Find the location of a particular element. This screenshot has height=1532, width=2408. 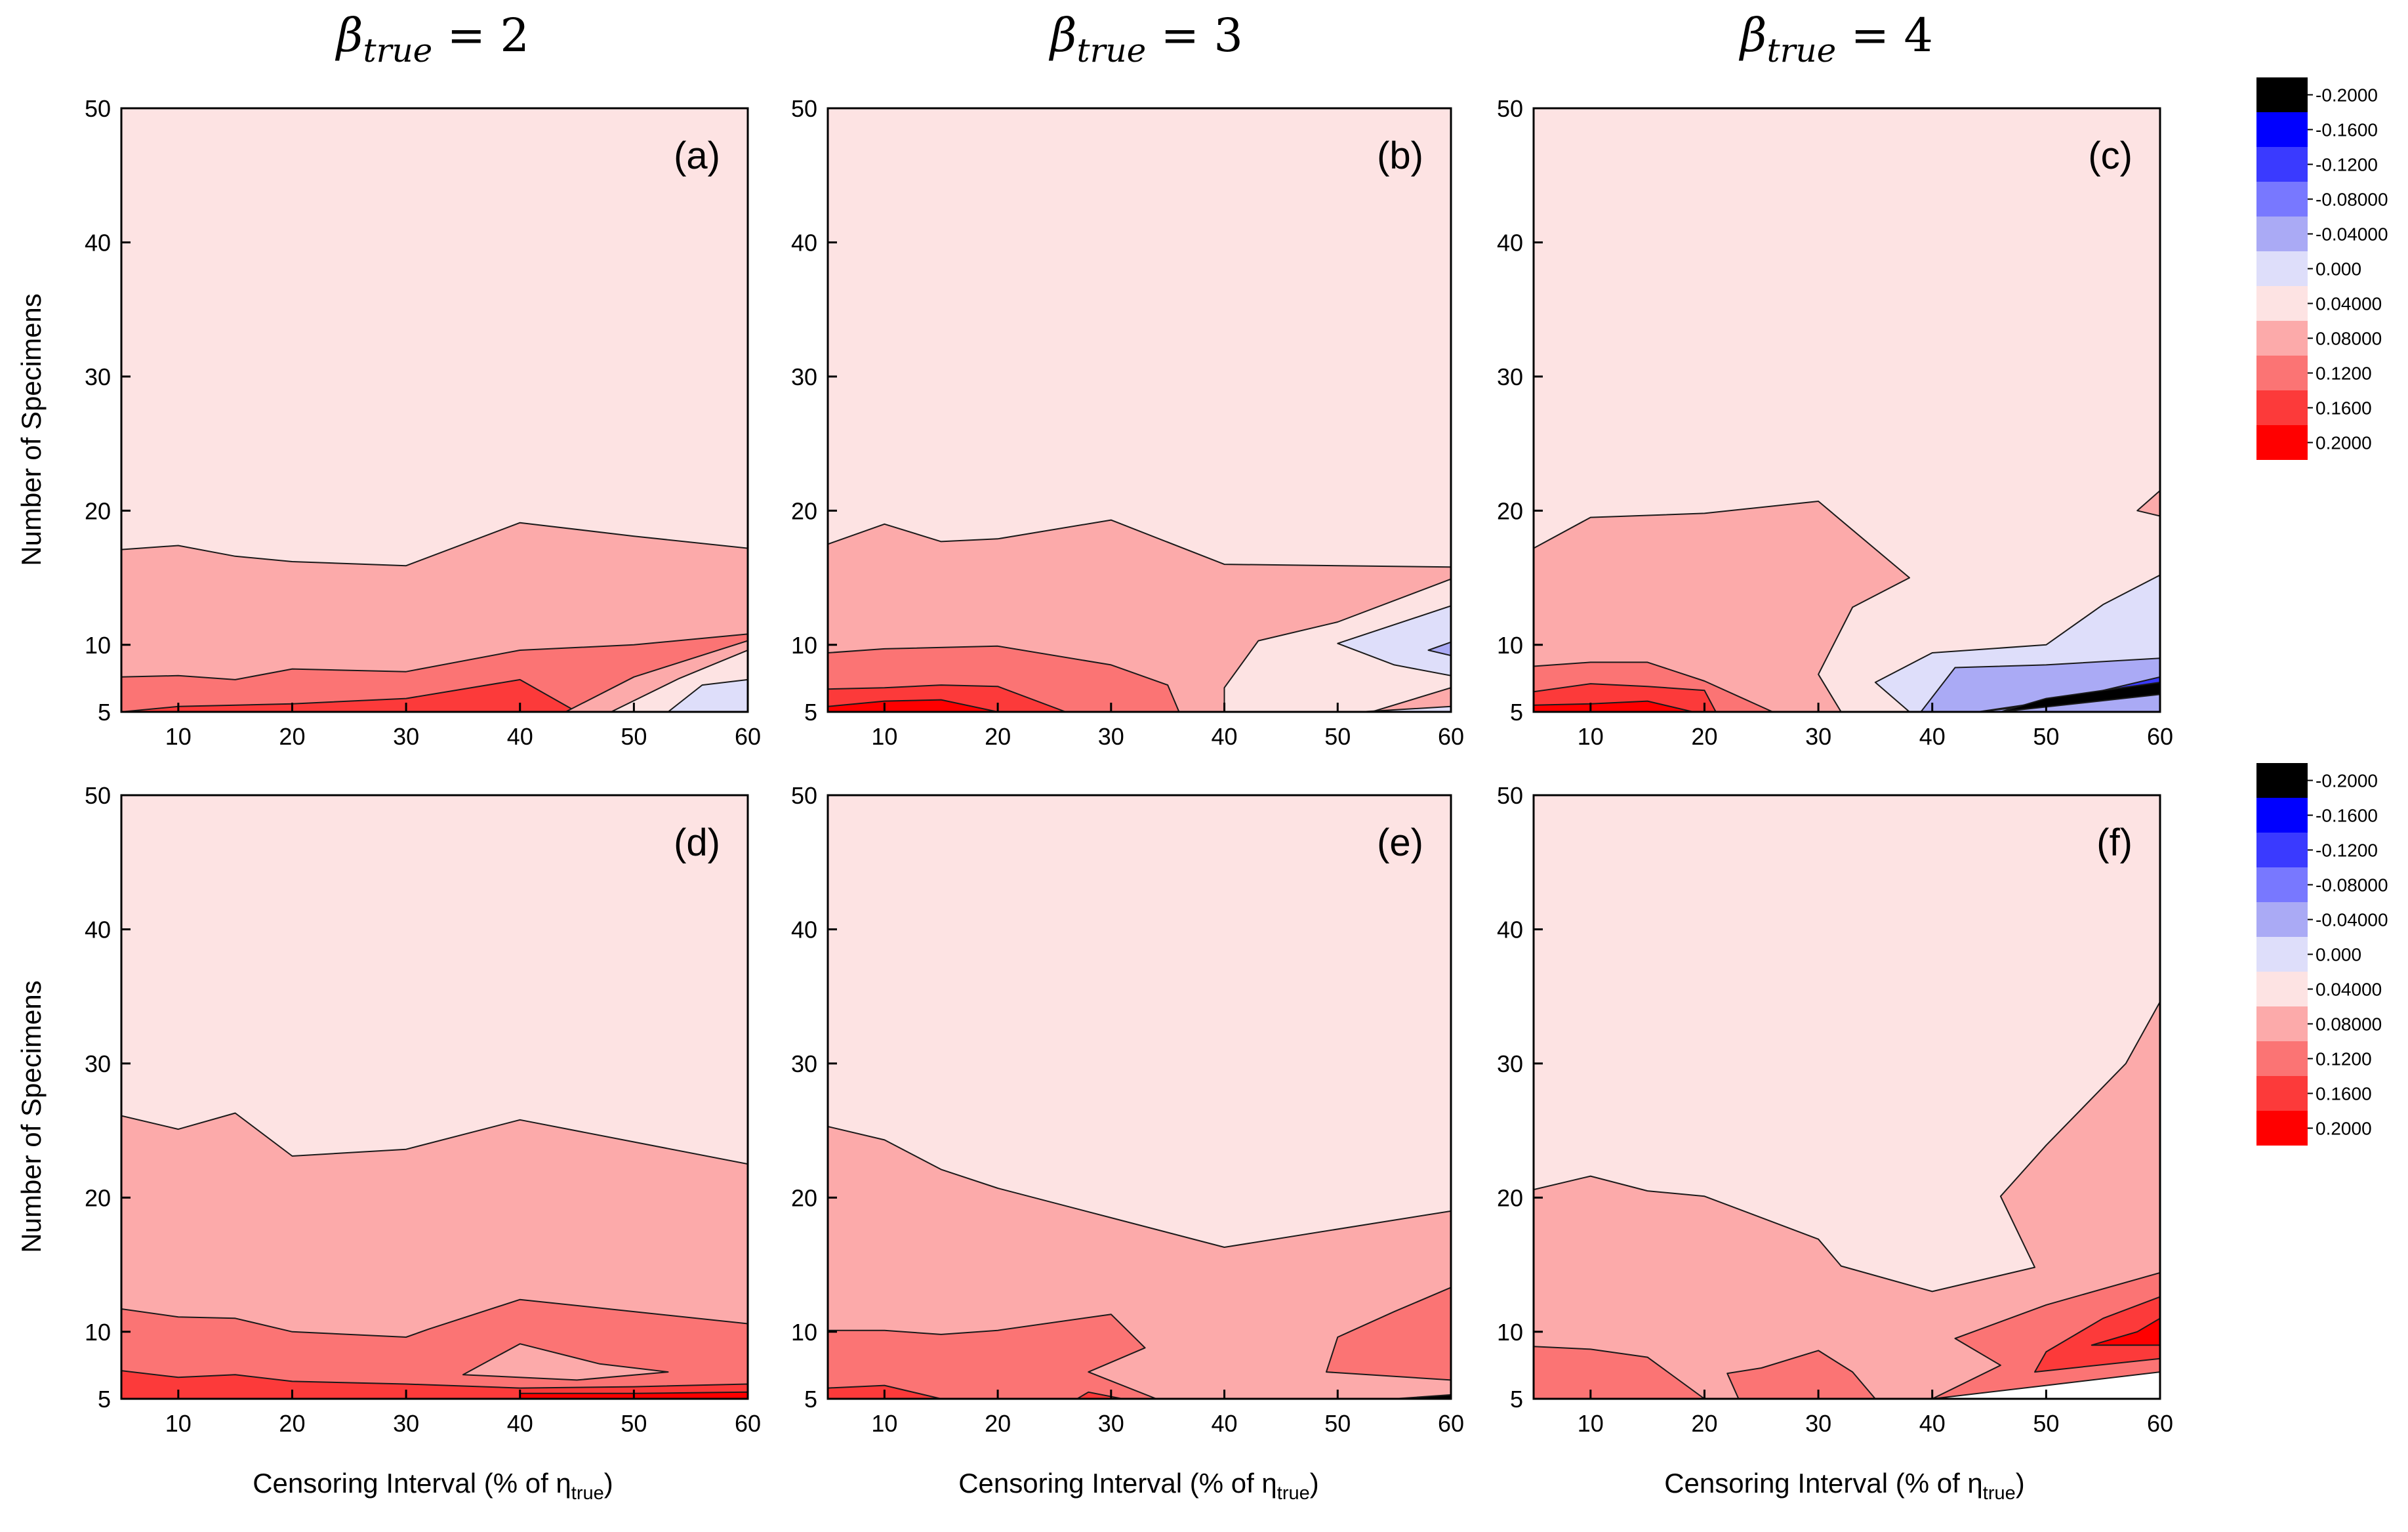

colorbar-label: -0.1600 is located at coordinates (2347, 130).